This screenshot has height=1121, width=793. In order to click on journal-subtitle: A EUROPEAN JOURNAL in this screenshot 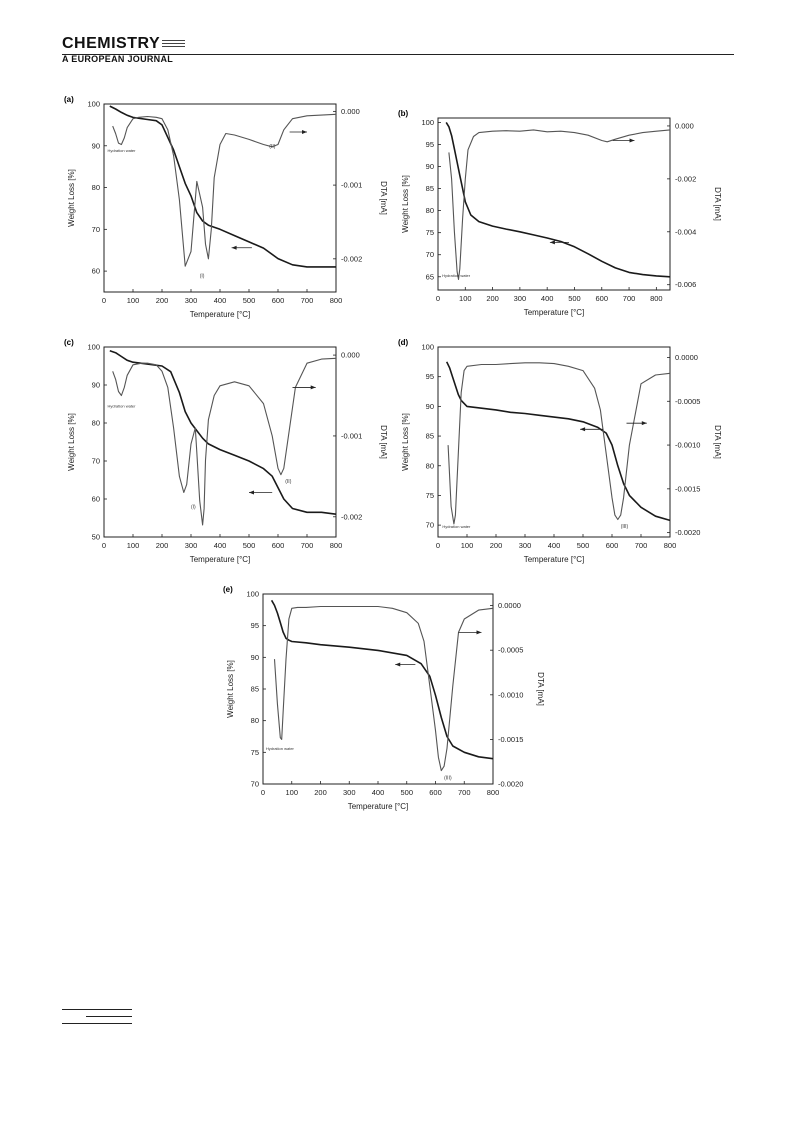, I will do `click(118, 59)`.